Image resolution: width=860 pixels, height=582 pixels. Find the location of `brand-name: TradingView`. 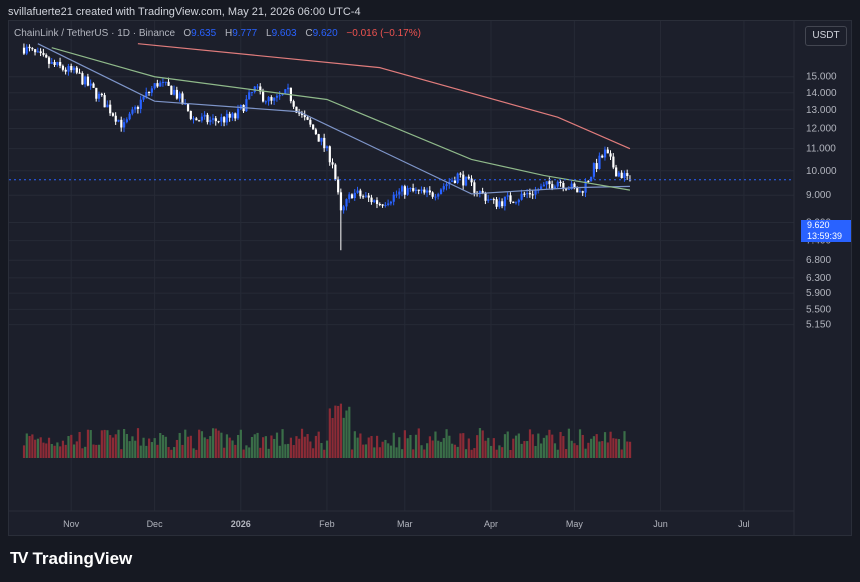

brand-name: TradingView is located at coordinates (82, 558).